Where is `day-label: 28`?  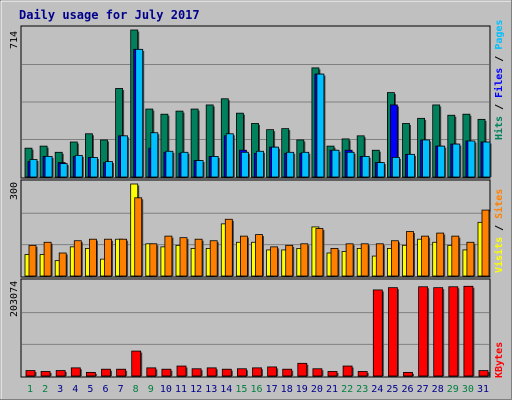
day-label: 28 is located at coordinates (438, 389).